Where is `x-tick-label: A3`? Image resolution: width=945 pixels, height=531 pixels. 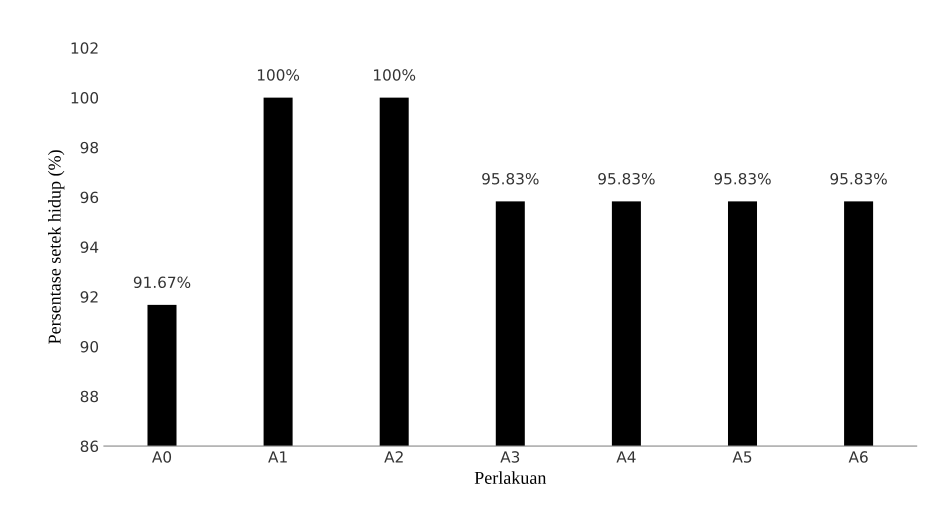
x-tick-label: A3 is located at coordinates (510, 457).